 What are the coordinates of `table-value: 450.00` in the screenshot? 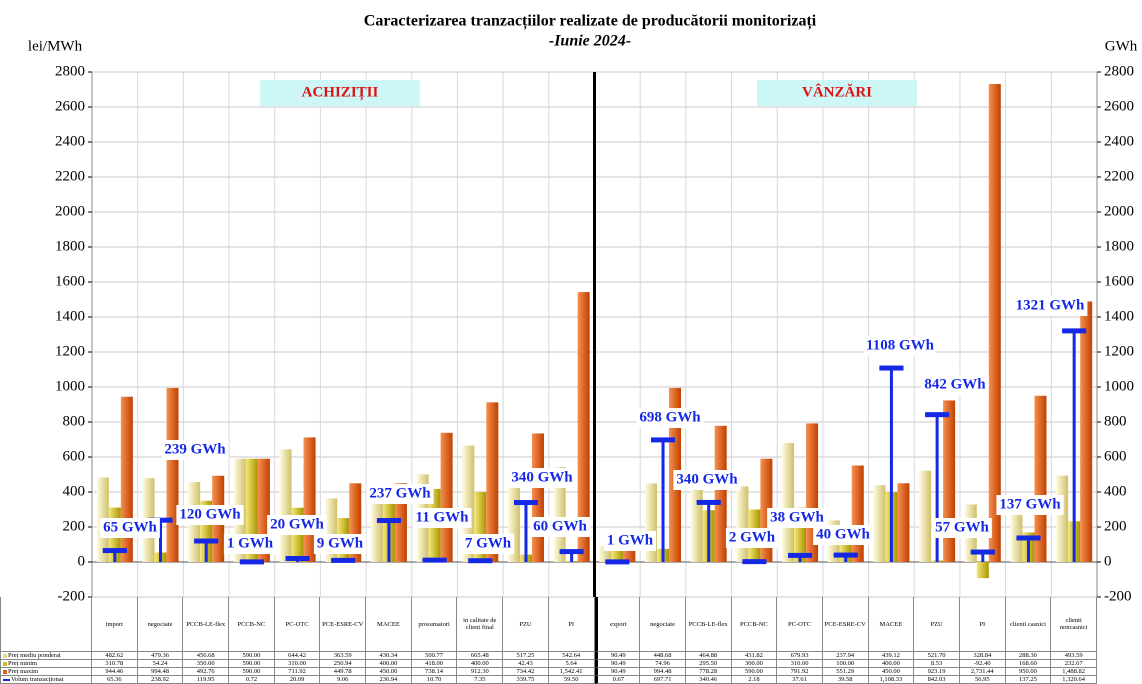 It's located at (389, 672).